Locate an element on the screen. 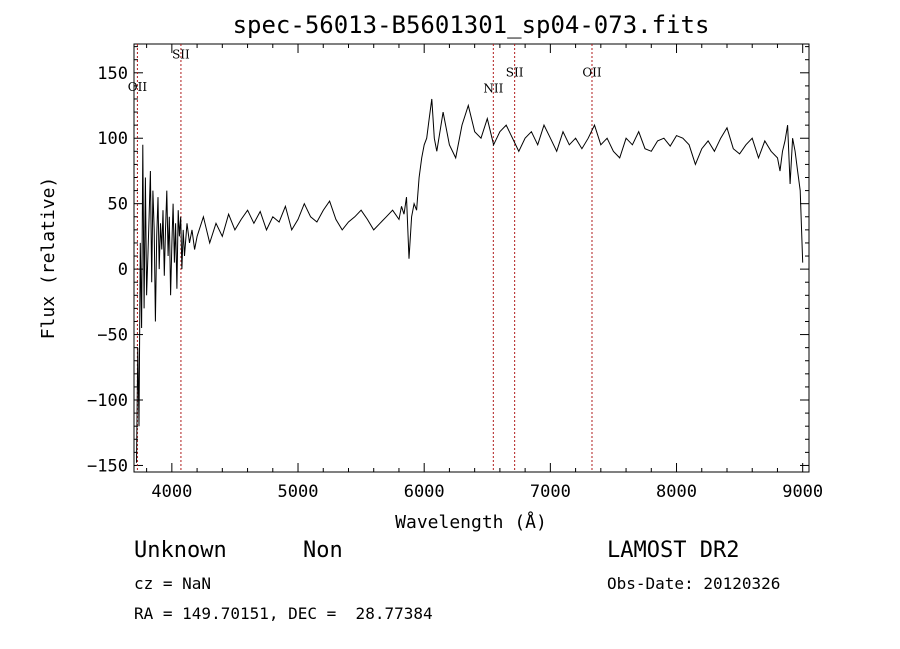 This screenshot has width=900, height=649. survey-label: LAMOST DR2 is located at coordinates (673, 550).